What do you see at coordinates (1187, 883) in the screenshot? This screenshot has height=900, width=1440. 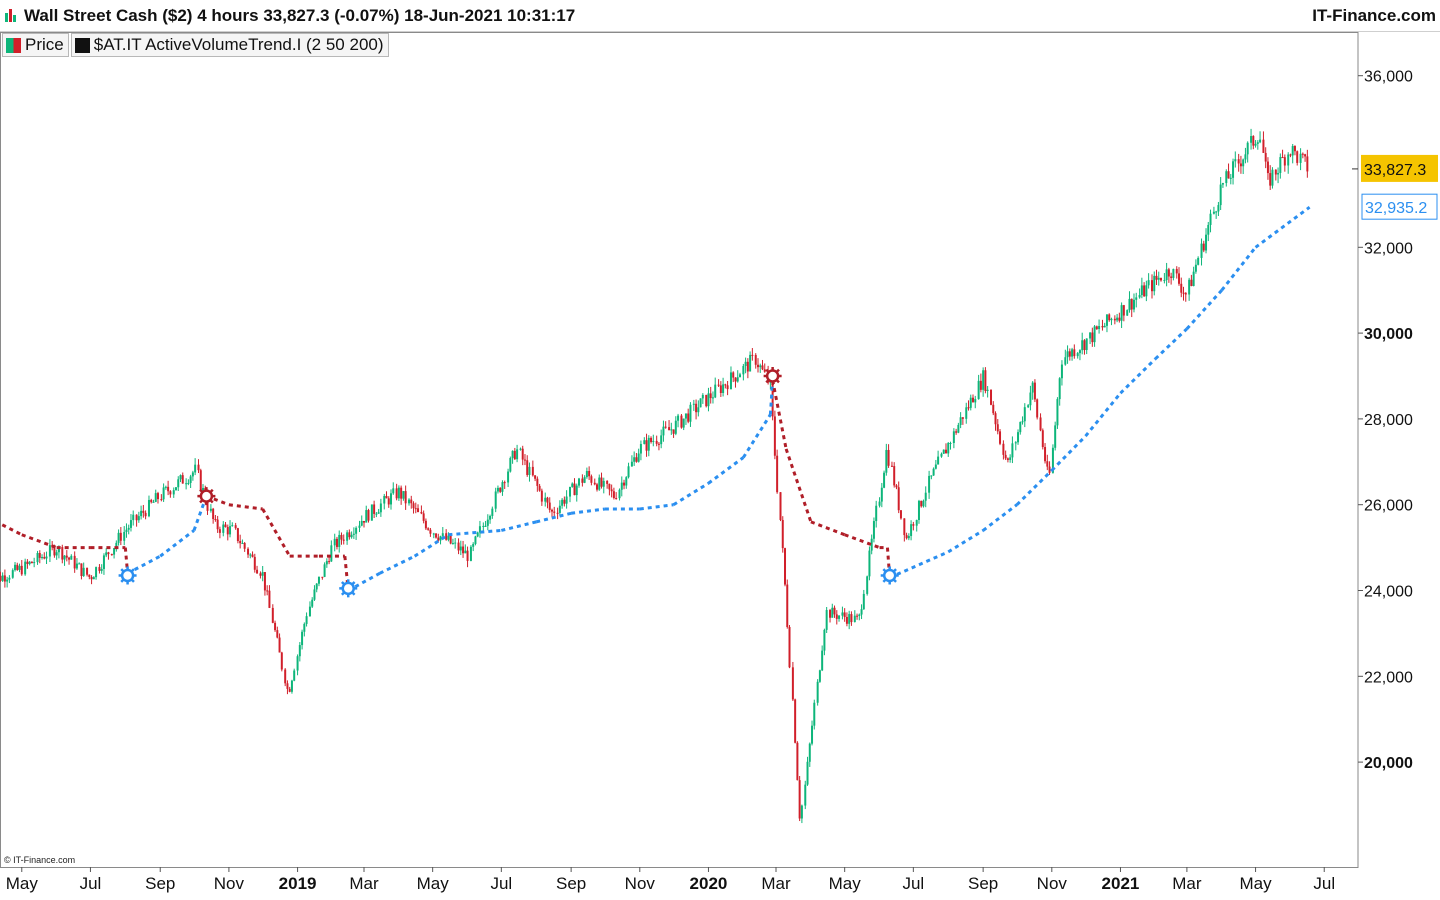 I see `x-tick-label: Mar` at bounding box center [1187, 883].